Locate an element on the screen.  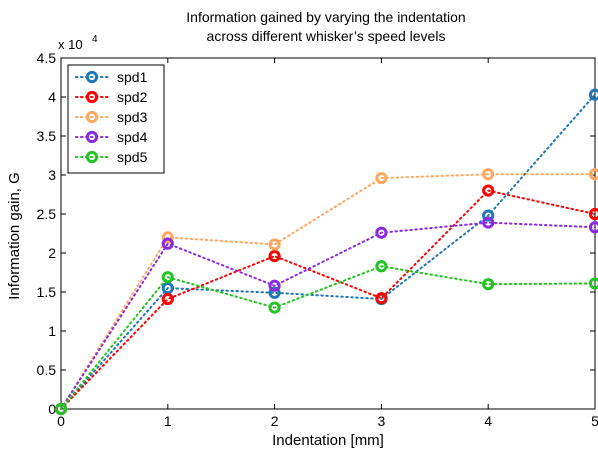
x-tick-label: 5 is located at coordinates (594, 421).